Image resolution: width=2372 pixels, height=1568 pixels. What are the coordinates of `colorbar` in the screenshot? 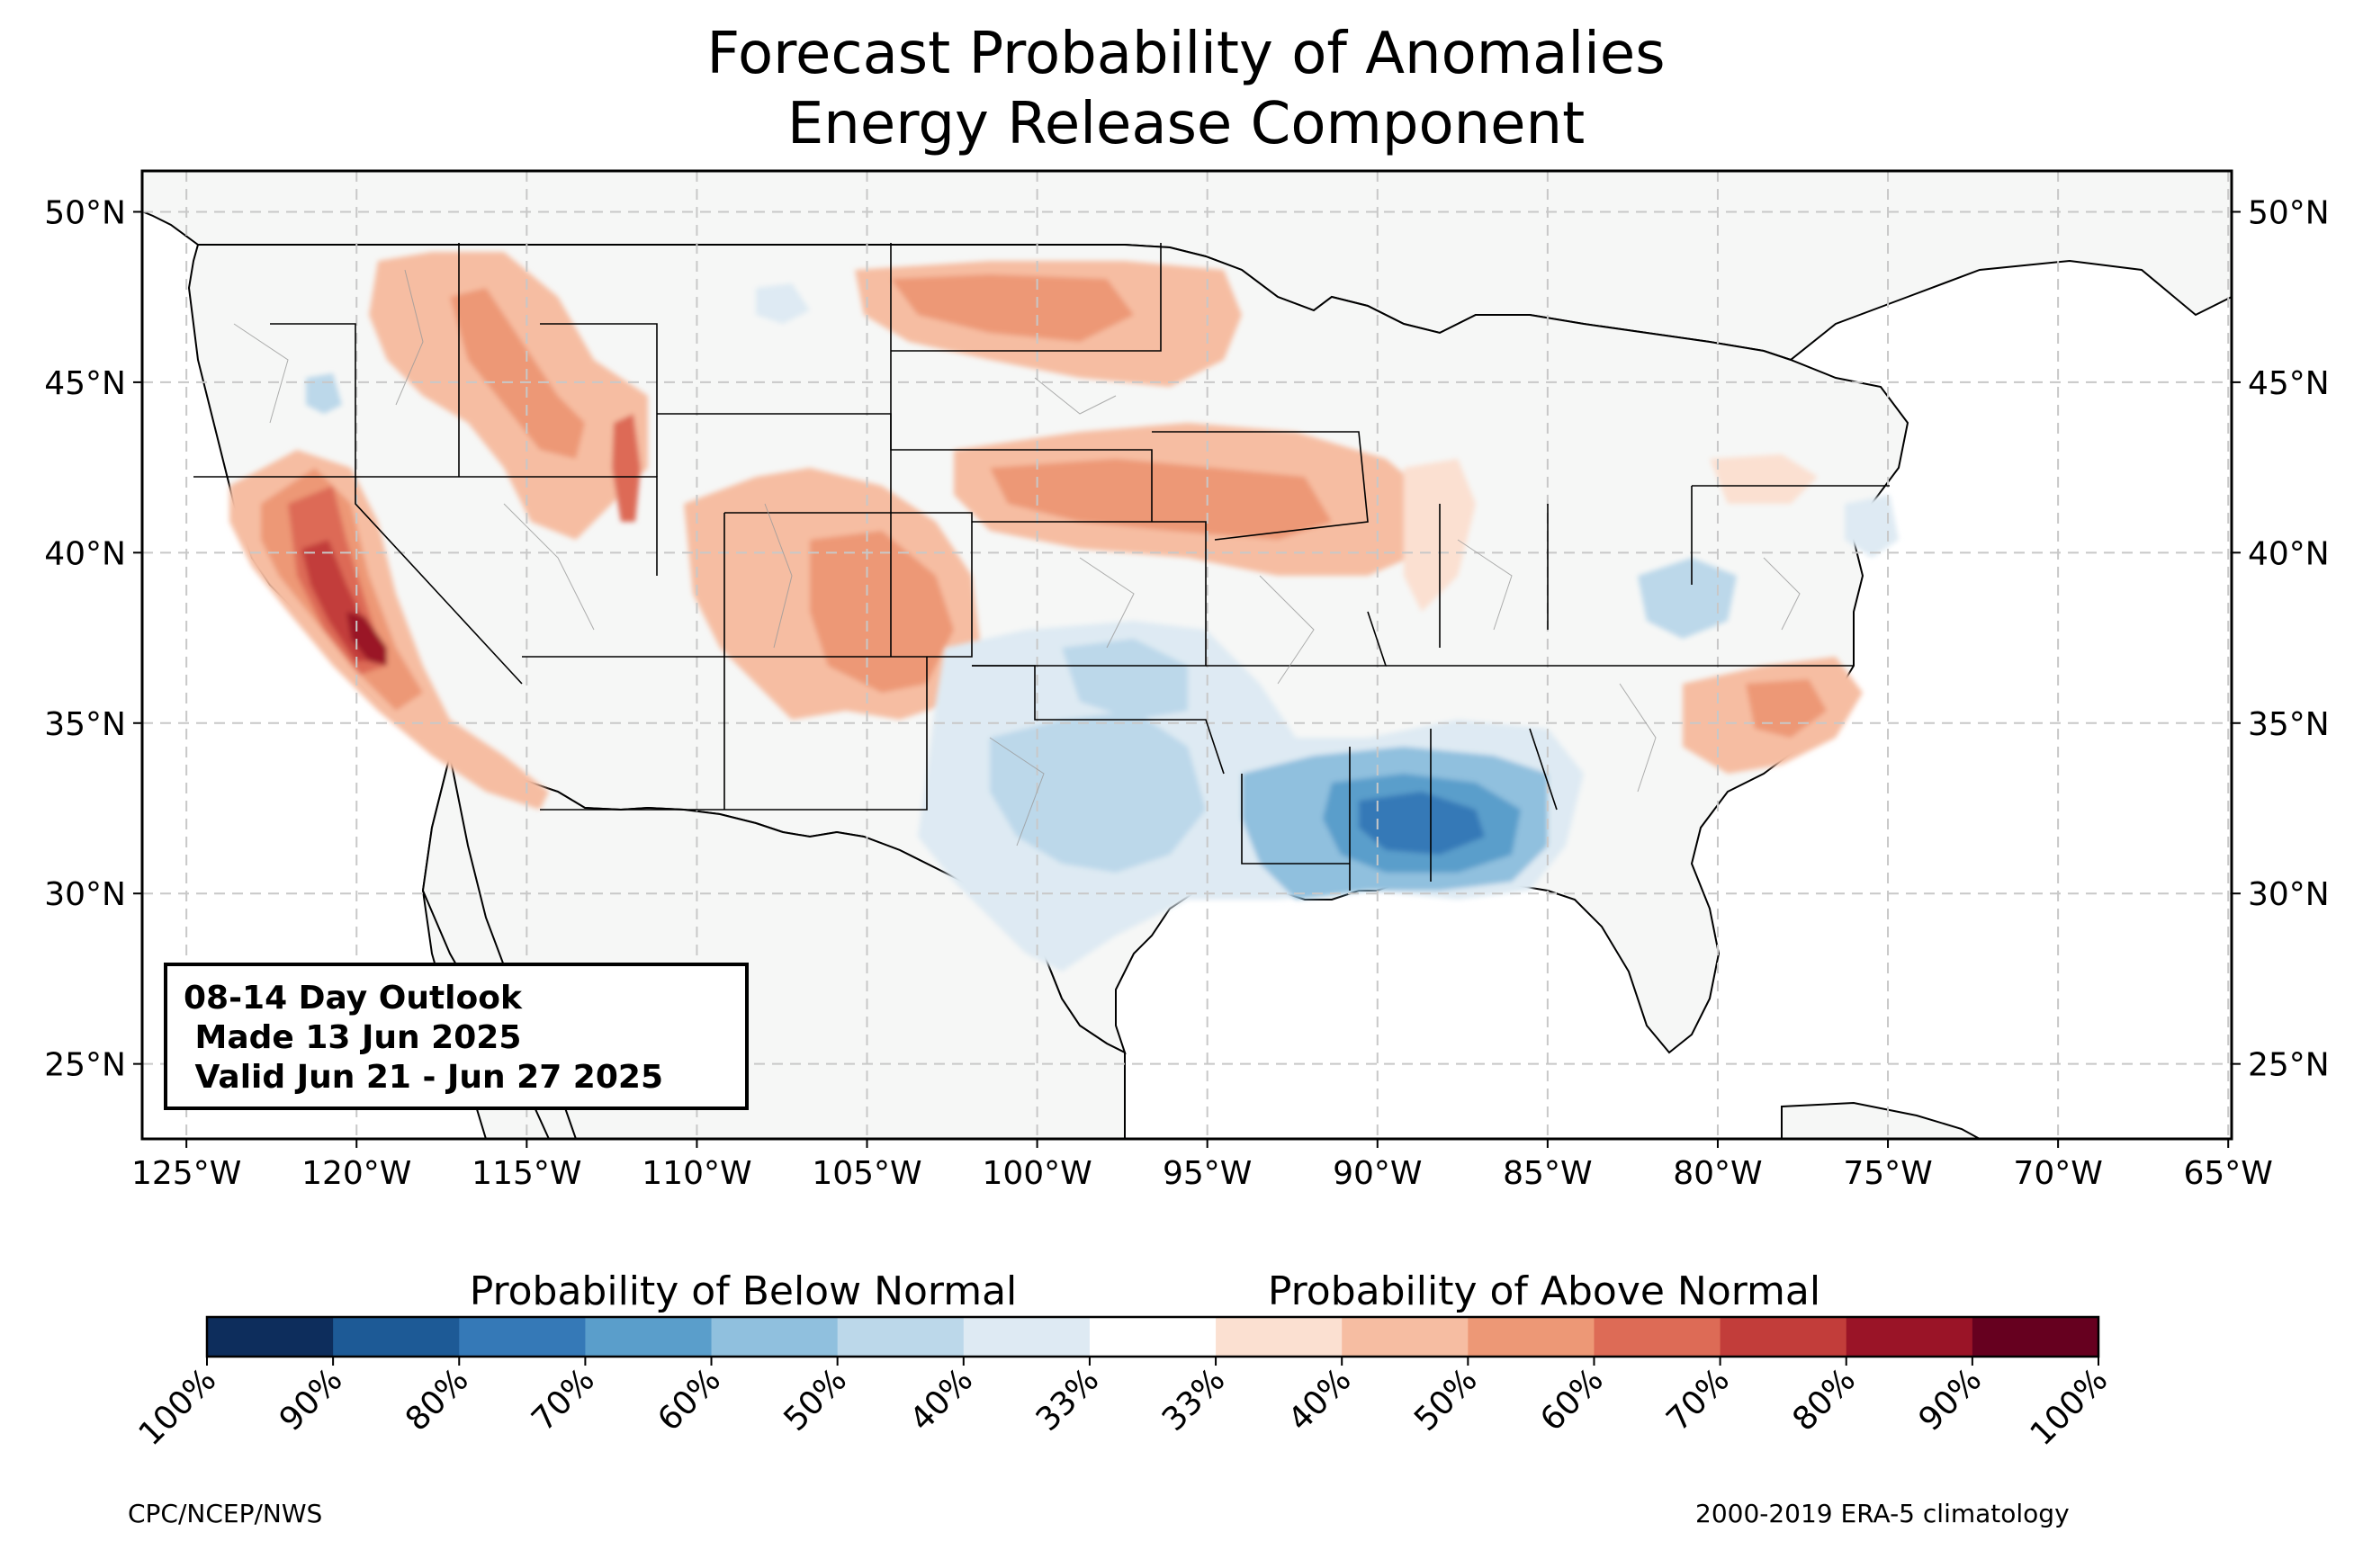 It's located at (1153, 1337).